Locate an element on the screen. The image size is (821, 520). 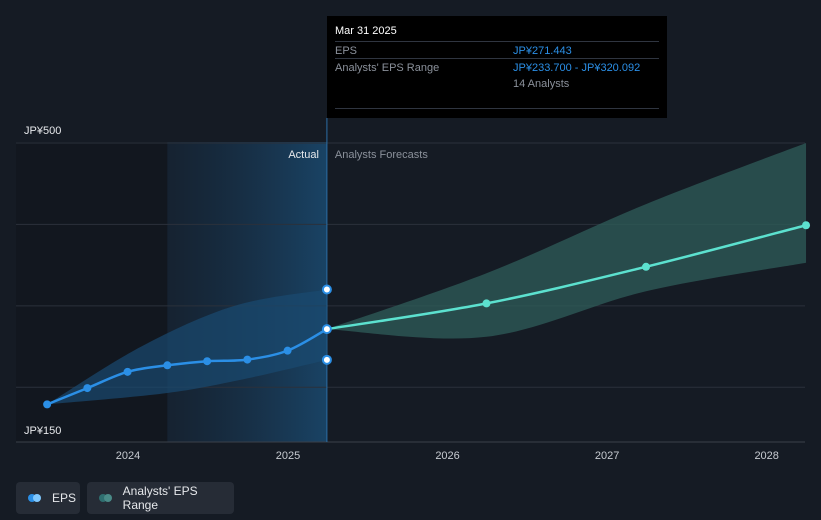
range-legend-icon is located at coordinates (107, 498).